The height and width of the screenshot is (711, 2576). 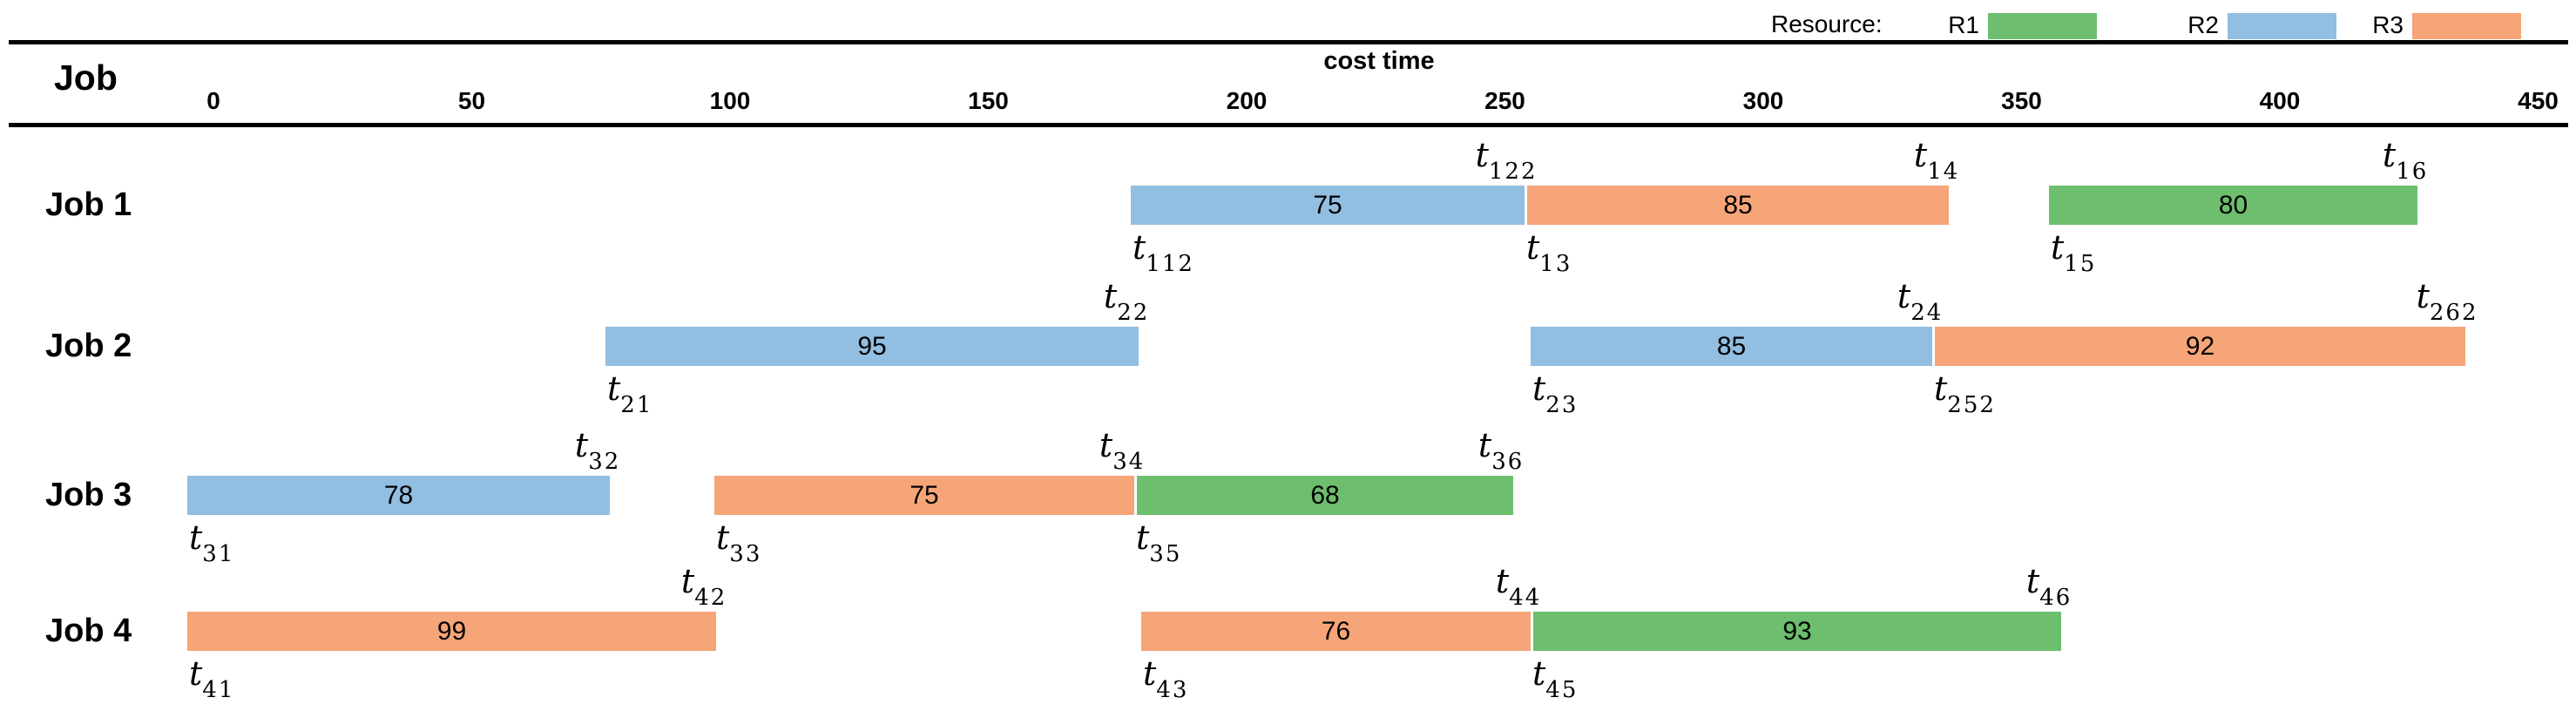 I want to click on header-top-rule, so click(x=1288, y=42).